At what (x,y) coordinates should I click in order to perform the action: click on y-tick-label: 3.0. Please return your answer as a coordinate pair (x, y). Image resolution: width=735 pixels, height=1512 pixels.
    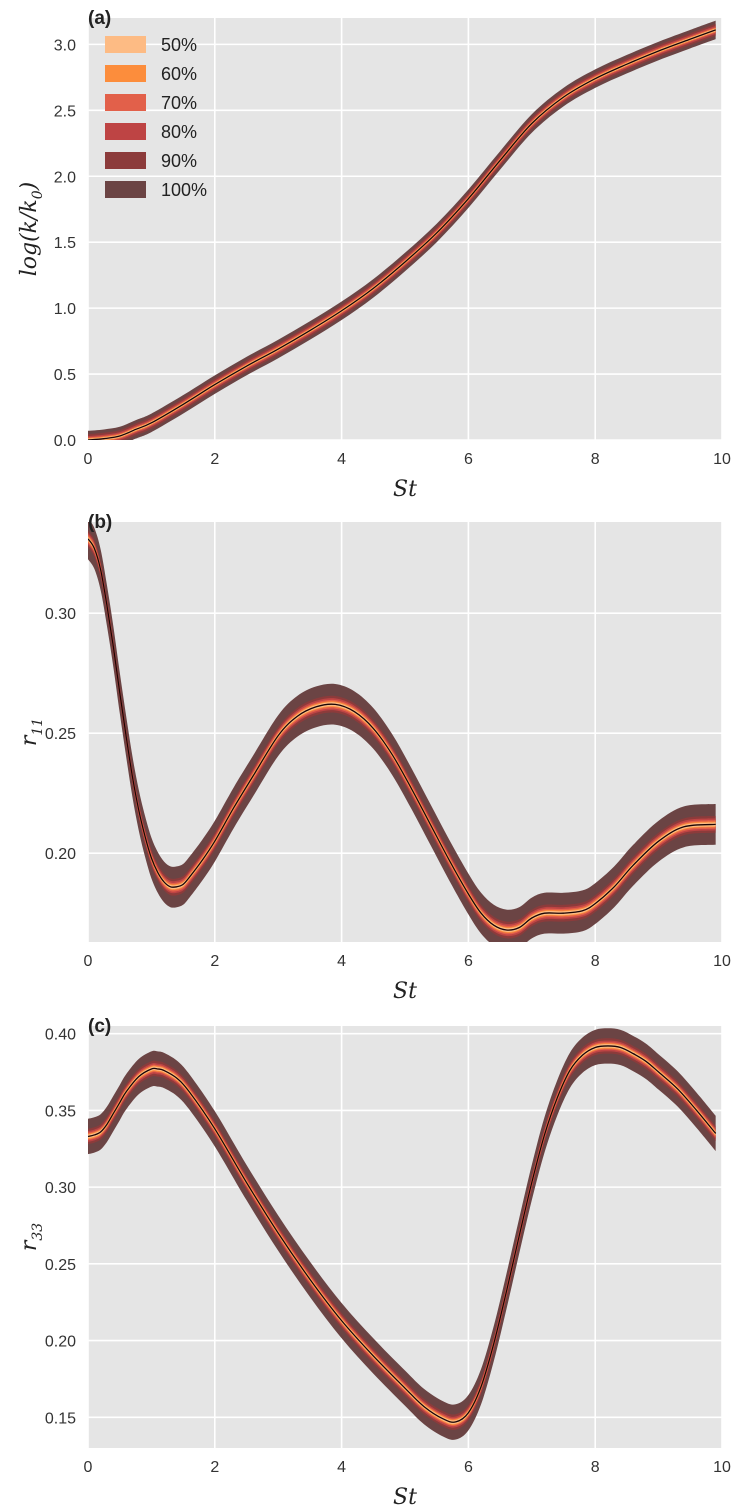
    Looking at the image, I should click on (65, 45).